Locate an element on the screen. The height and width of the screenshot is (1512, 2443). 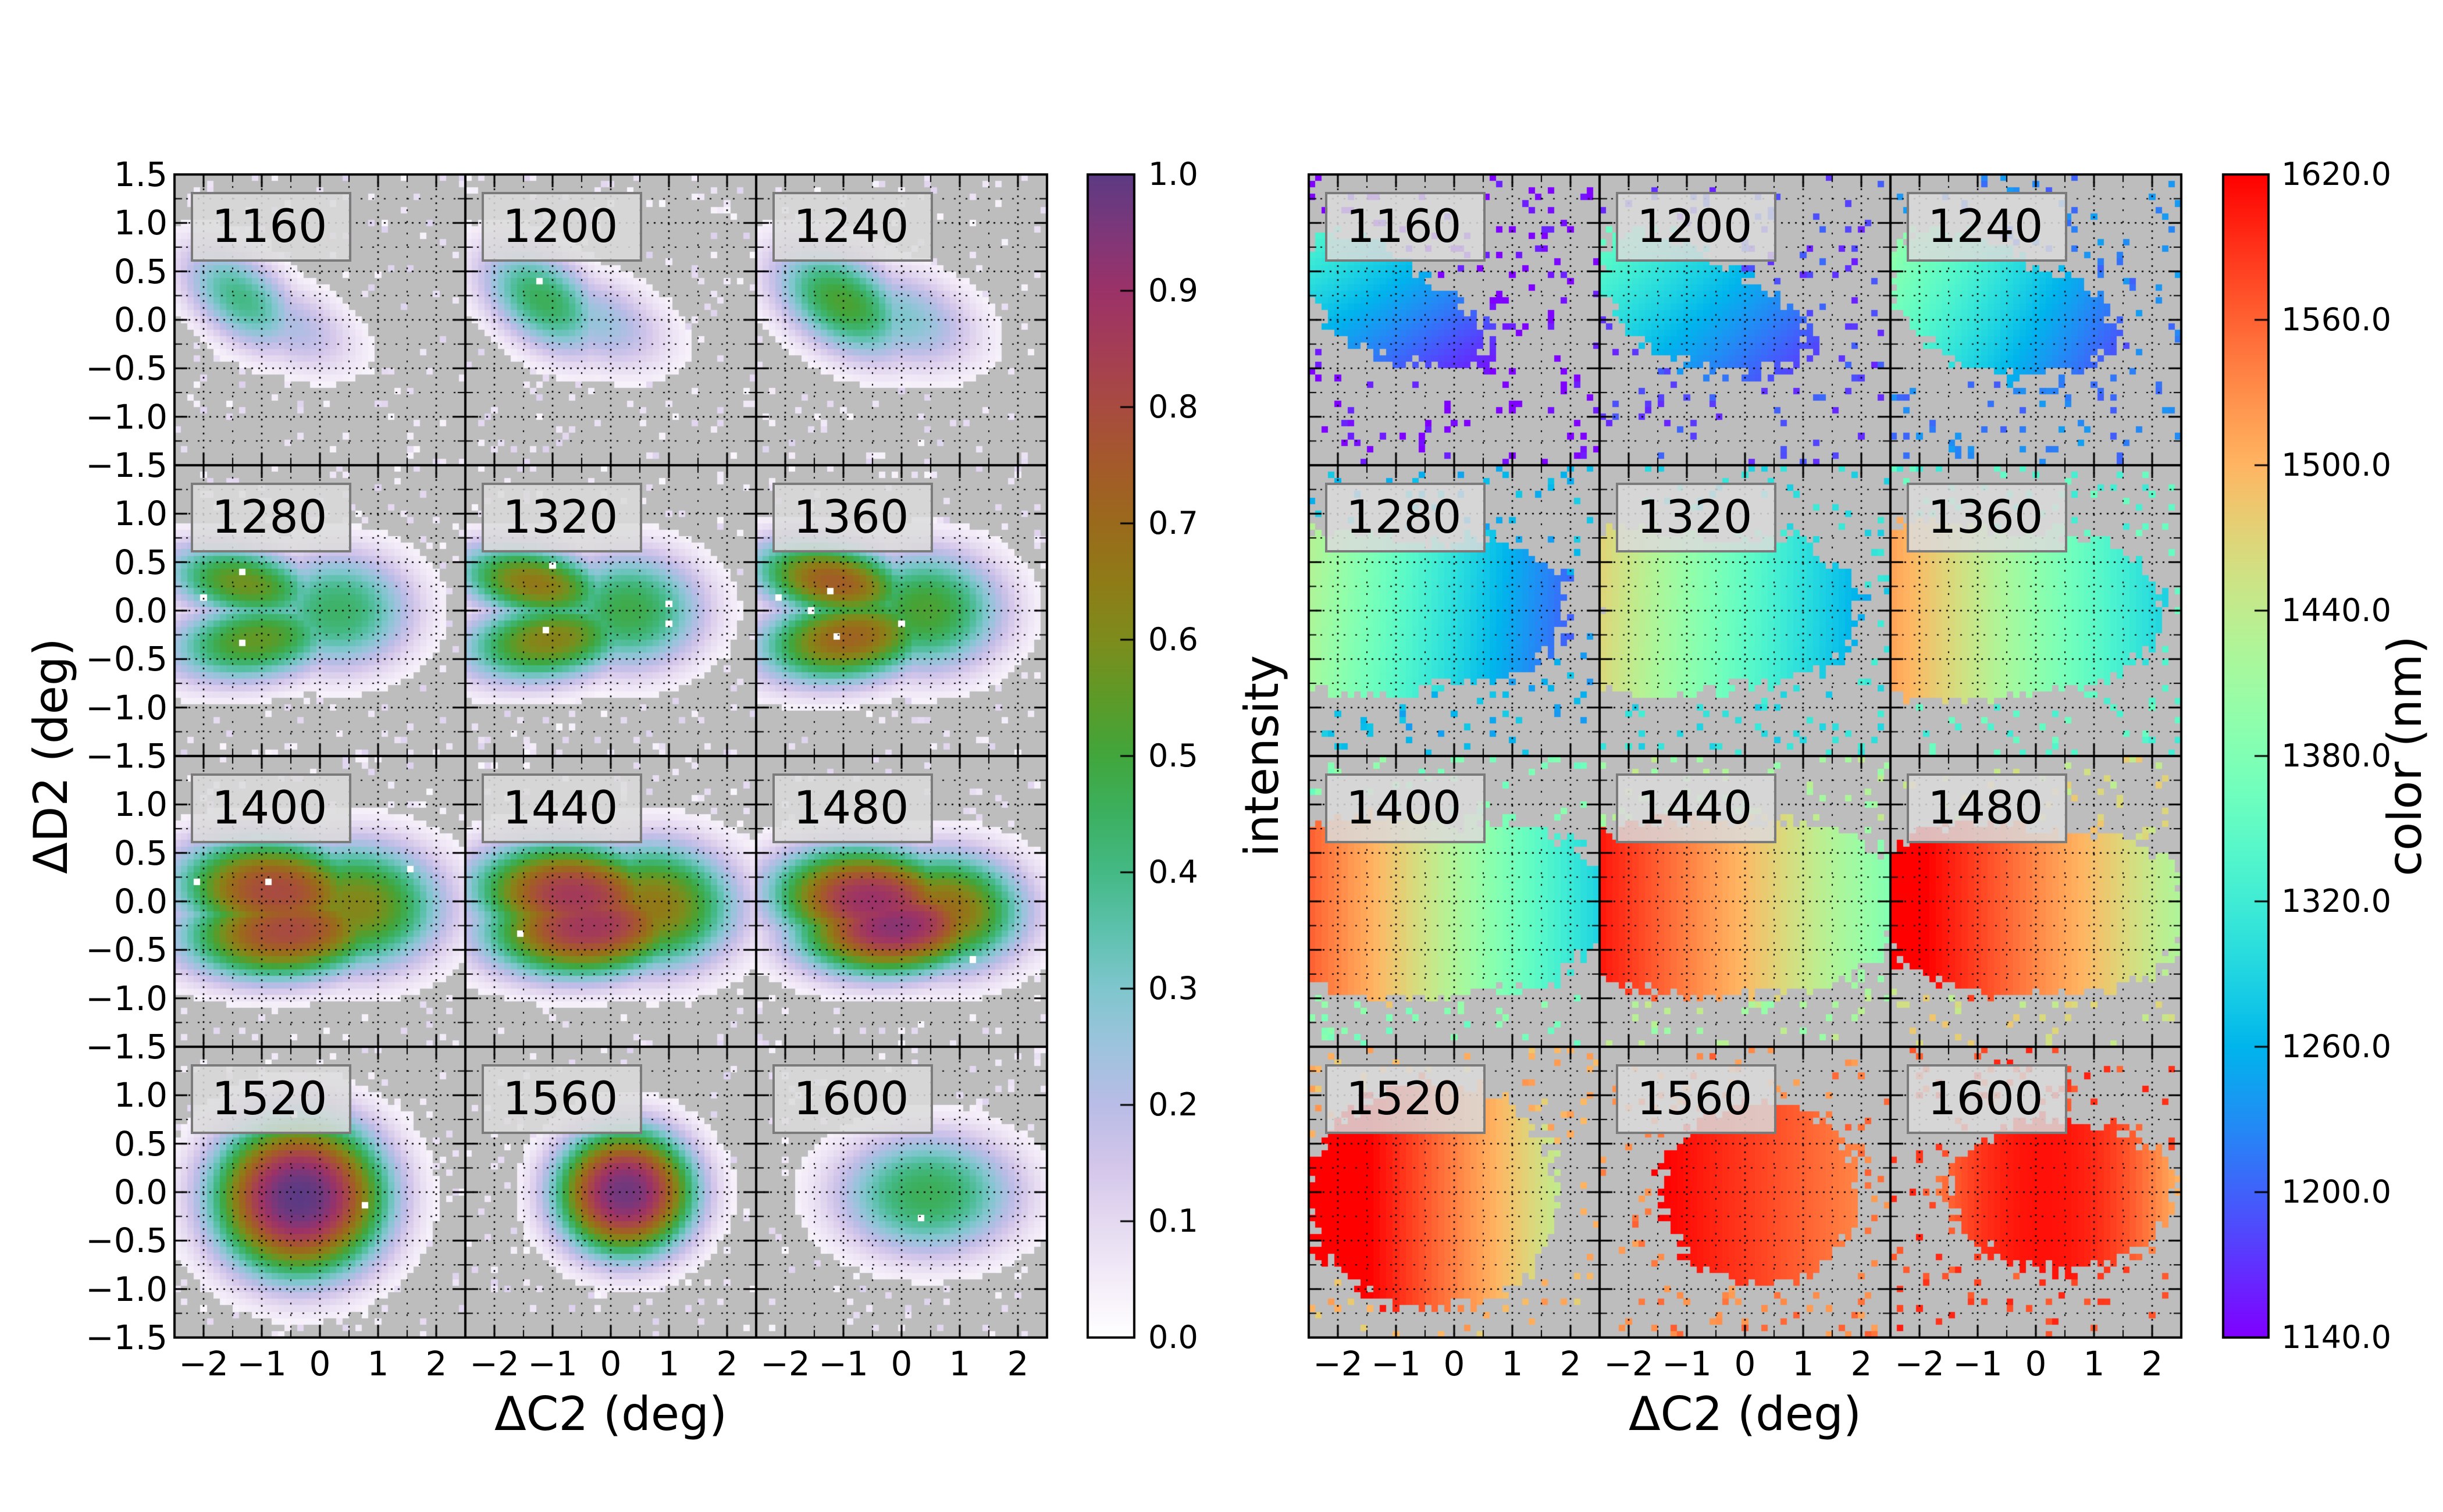
intensity-cbar-tick-label: 0.6 is located at coordinates (1173, 639).